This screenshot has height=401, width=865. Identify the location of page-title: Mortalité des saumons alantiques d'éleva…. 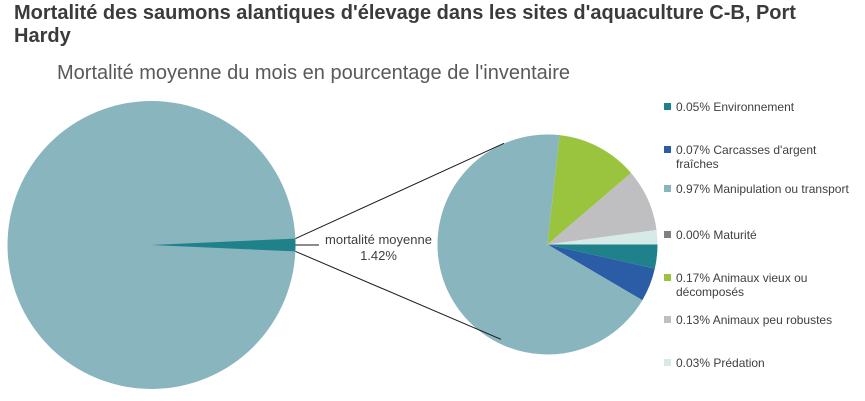
(405, 24).